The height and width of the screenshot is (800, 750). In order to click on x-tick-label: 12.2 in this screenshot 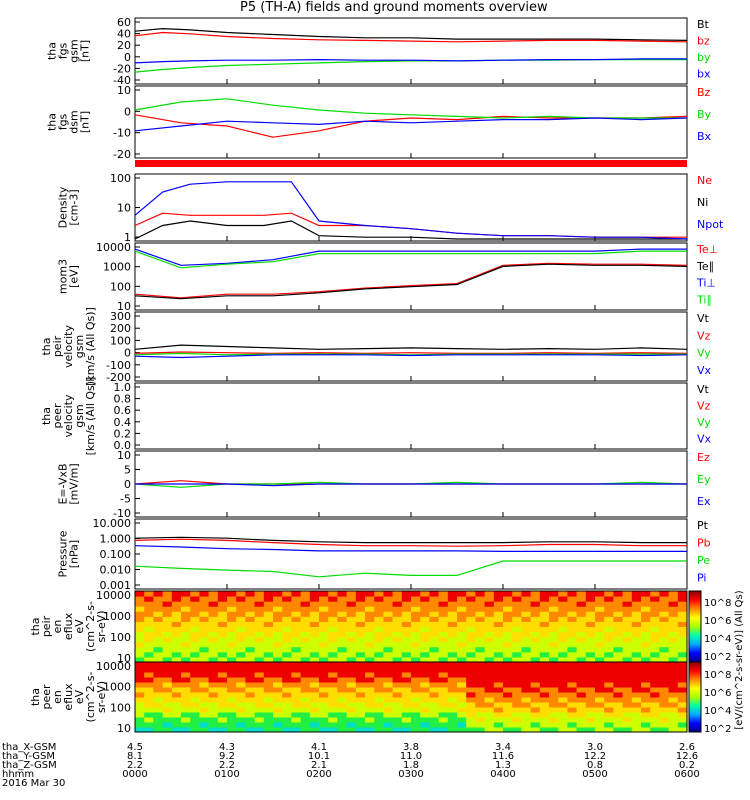, I will do `click(595, 756)`.